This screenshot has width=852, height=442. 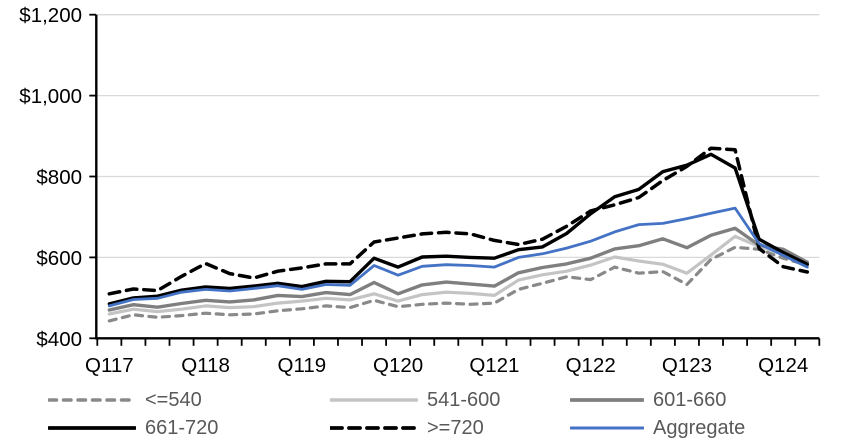 I want to click on legend-line-dashed-black-icon, so click(x=374, y=428).